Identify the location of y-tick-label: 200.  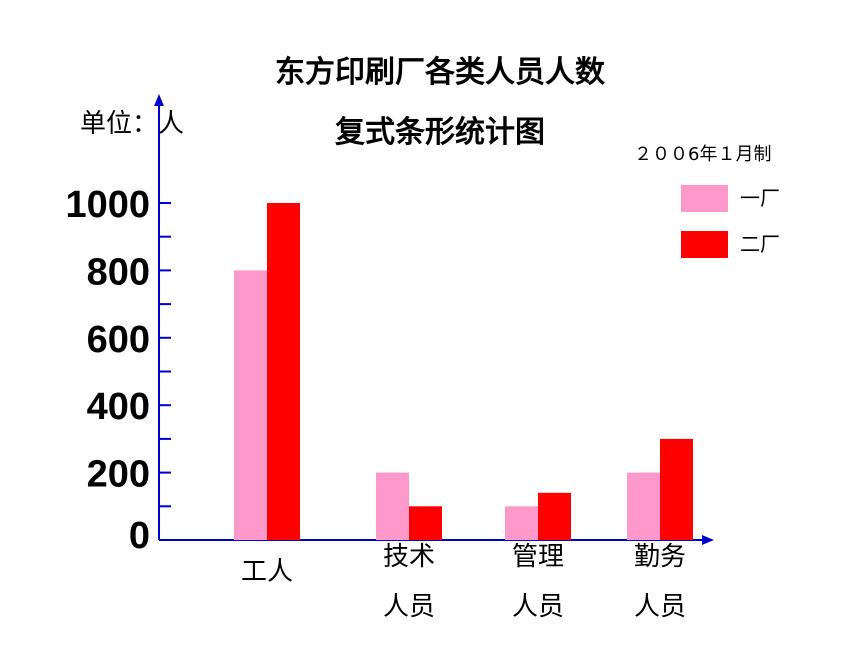
(118, 475).